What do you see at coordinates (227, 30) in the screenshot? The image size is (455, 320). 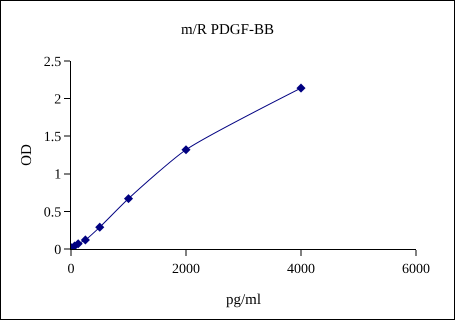 I see `chart-title: m/R PDGF-BB` at bounding box center [227, 30].